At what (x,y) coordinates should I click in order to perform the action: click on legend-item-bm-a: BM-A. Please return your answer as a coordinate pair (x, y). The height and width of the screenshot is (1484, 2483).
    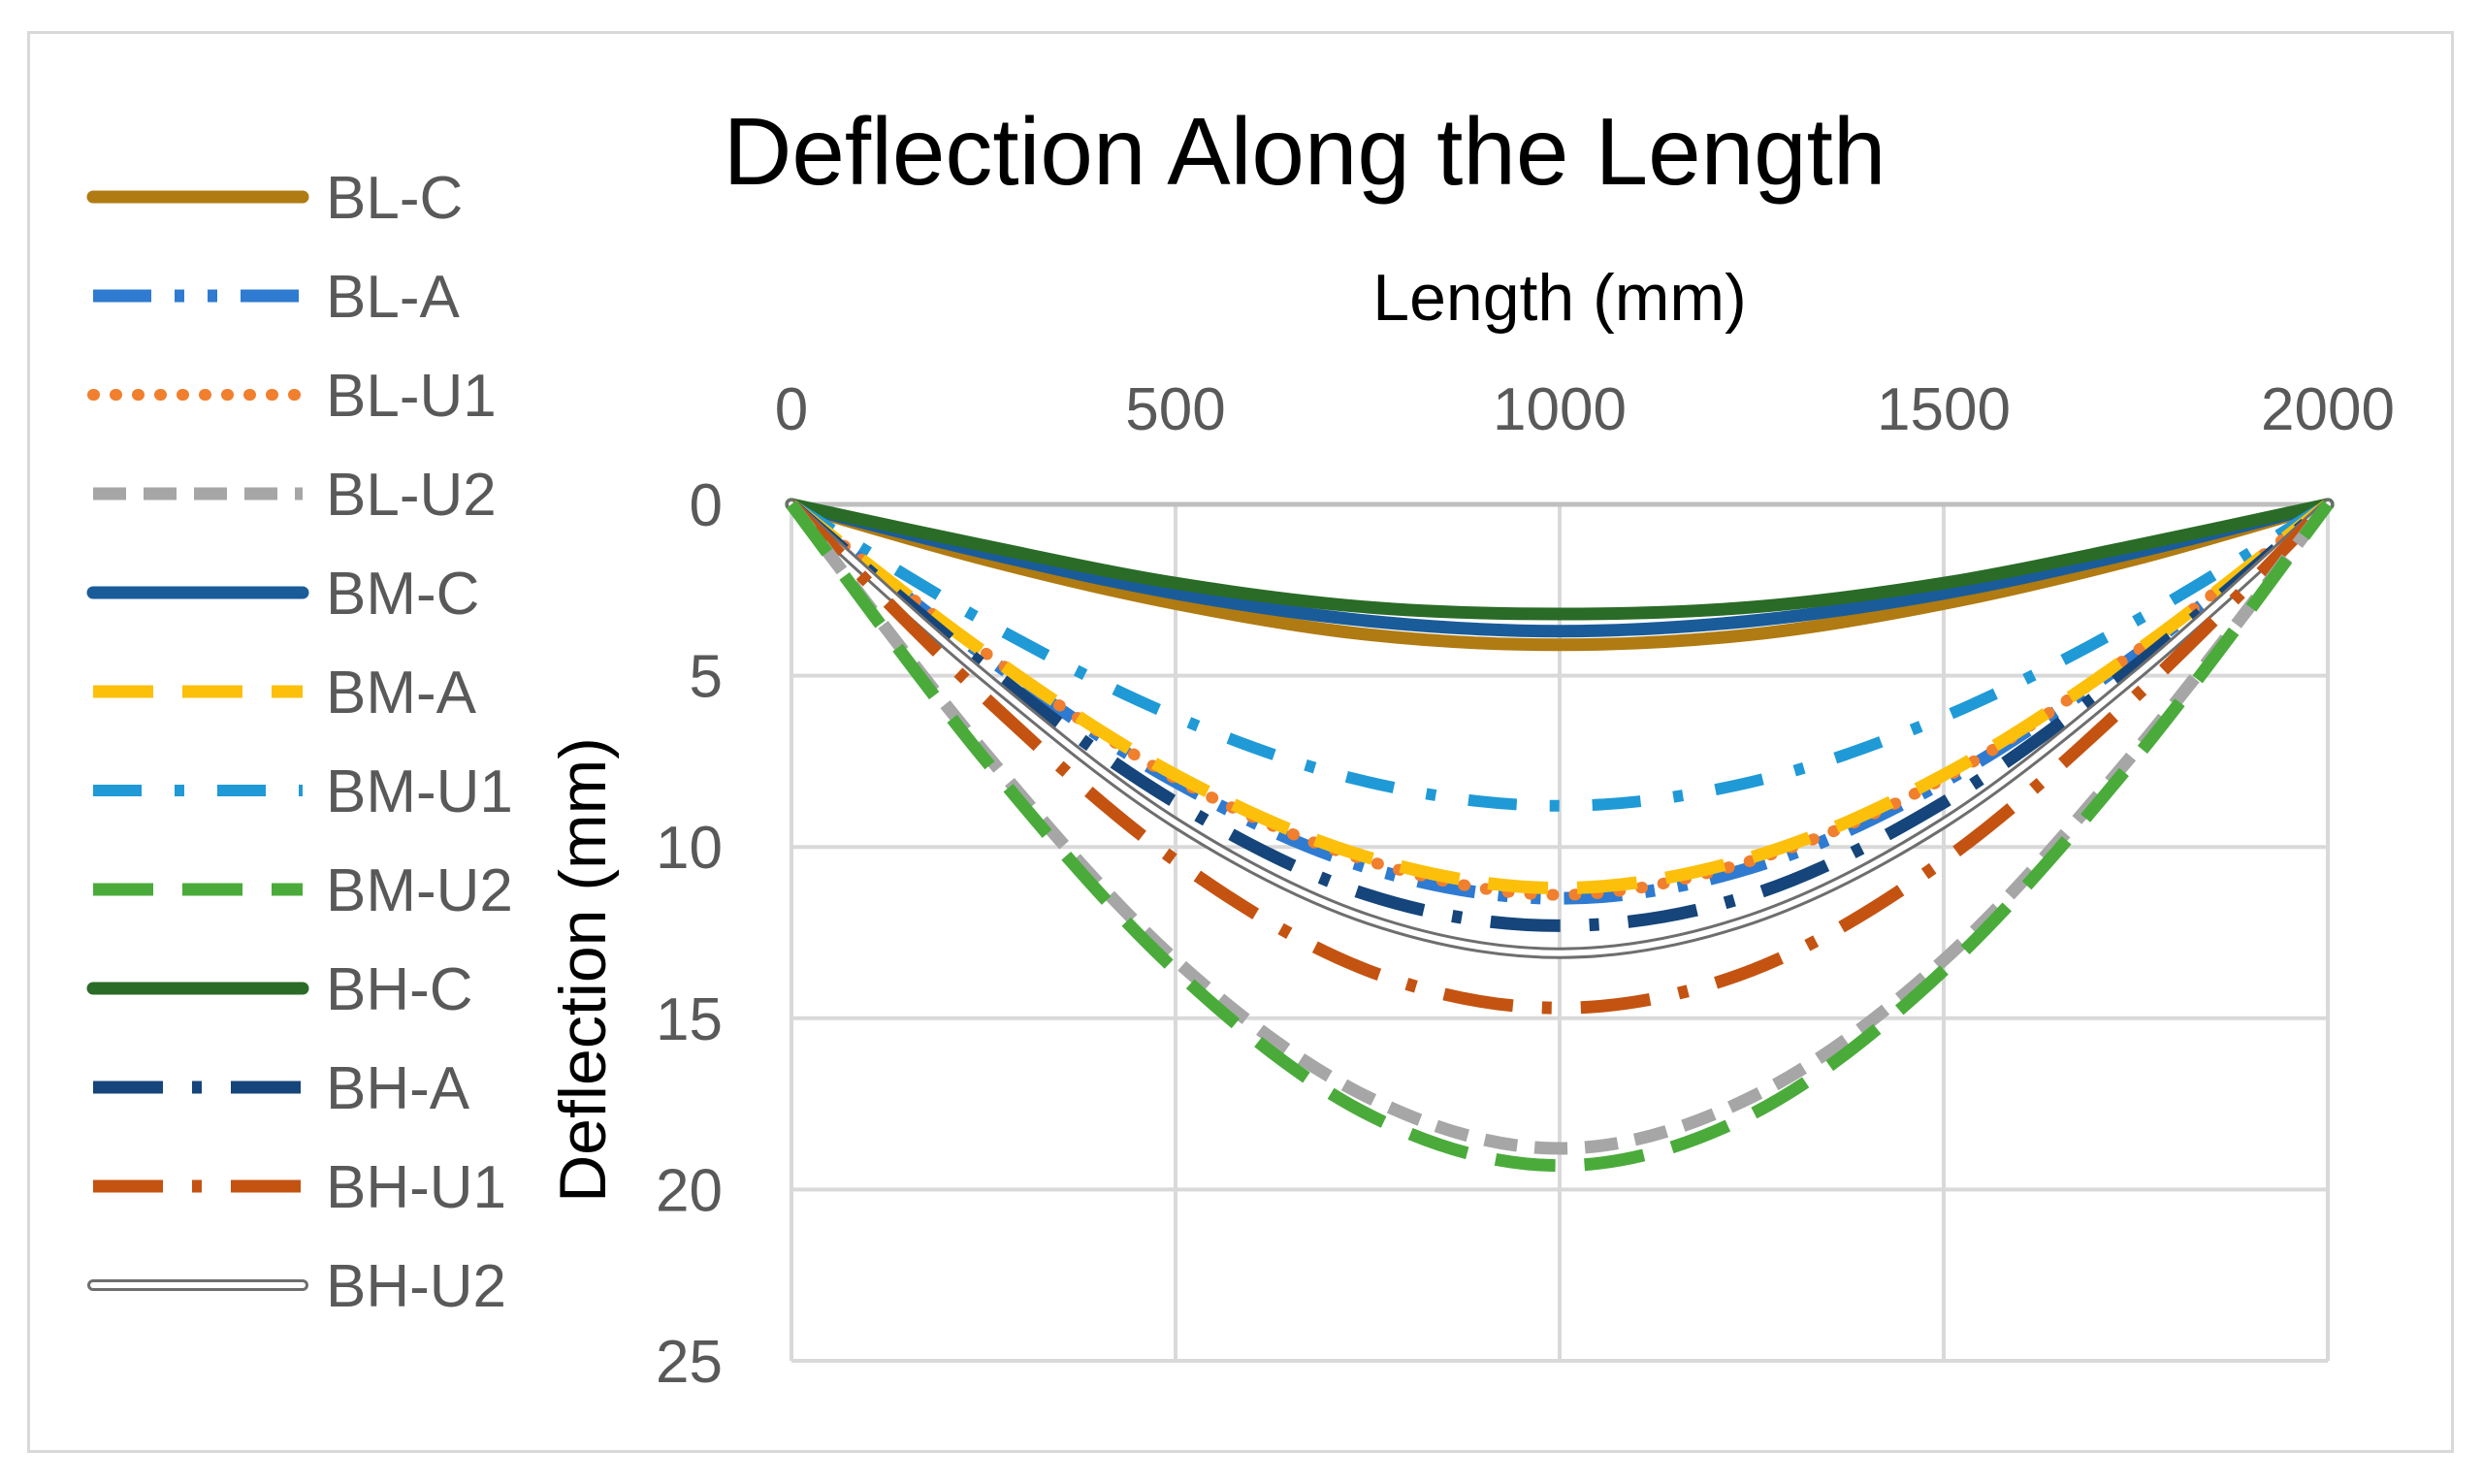
    Looking at the image, I should click on (285, 693).